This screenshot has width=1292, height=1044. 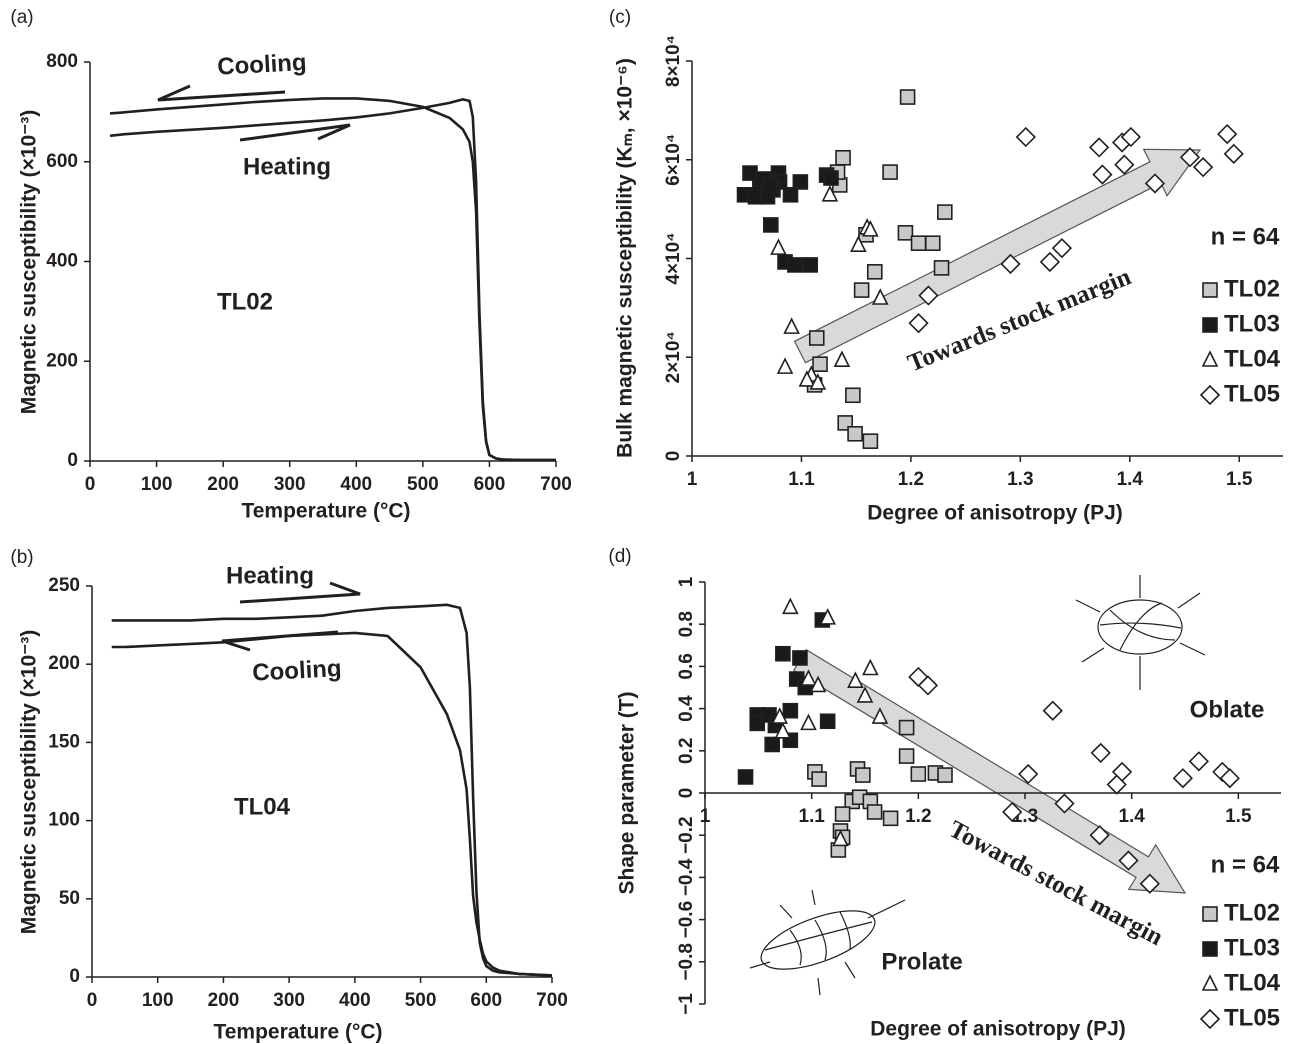 I want to click on y-tick-label: 6×10⁴, so click(x=673, y=160).